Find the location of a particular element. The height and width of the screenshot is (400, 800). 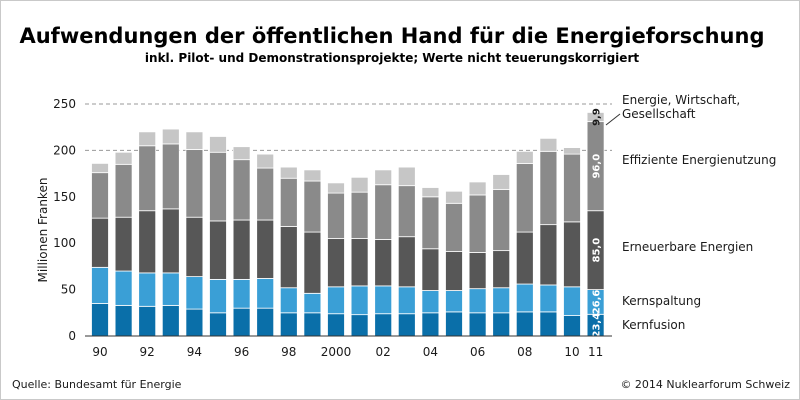

y-tick-label-250: 250 is located at coordinates (64, 104).